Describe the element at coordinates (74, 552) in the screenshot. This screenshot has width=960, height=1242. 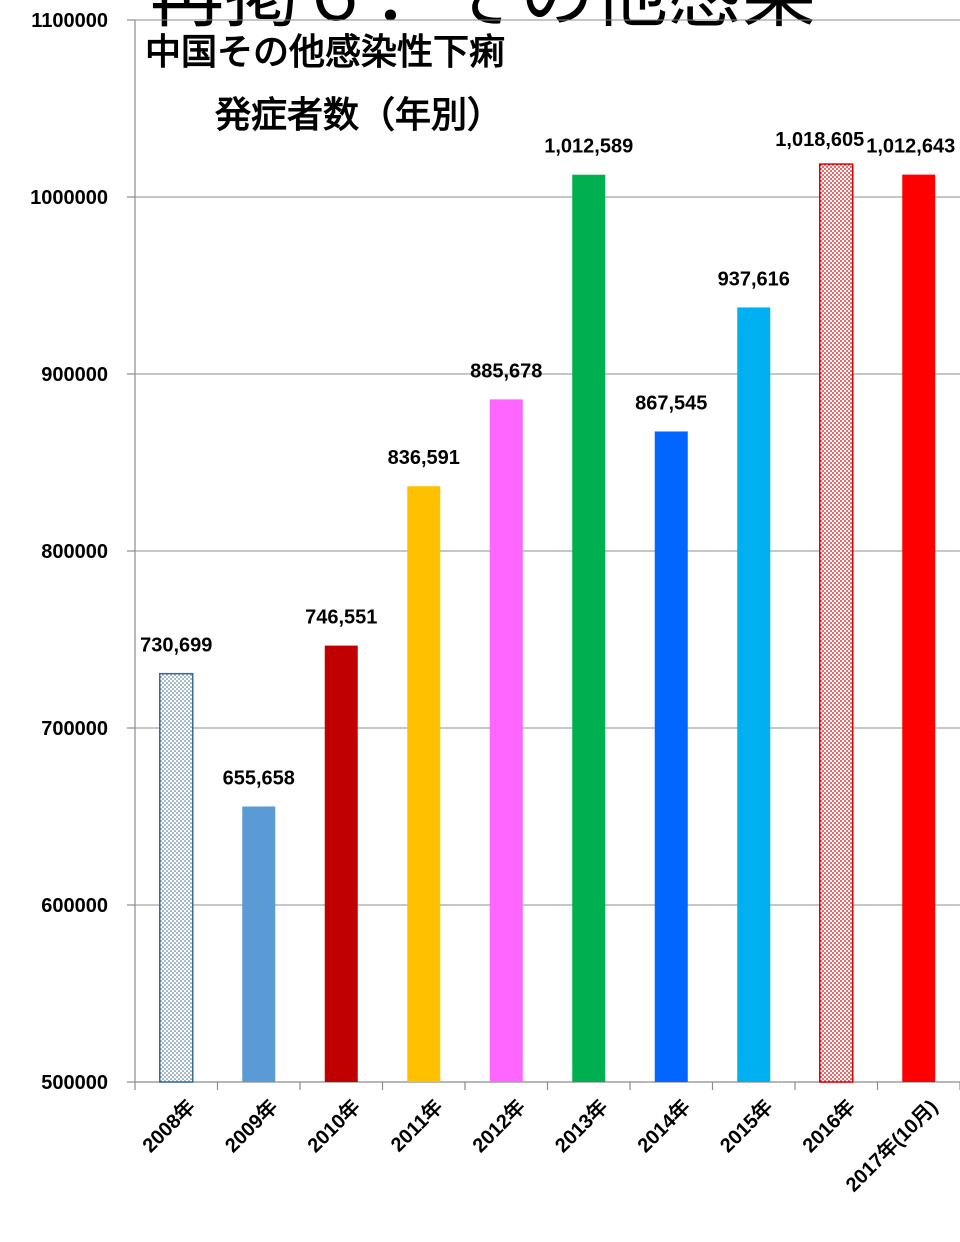
I see `y-tick-label: 800000` at that location.